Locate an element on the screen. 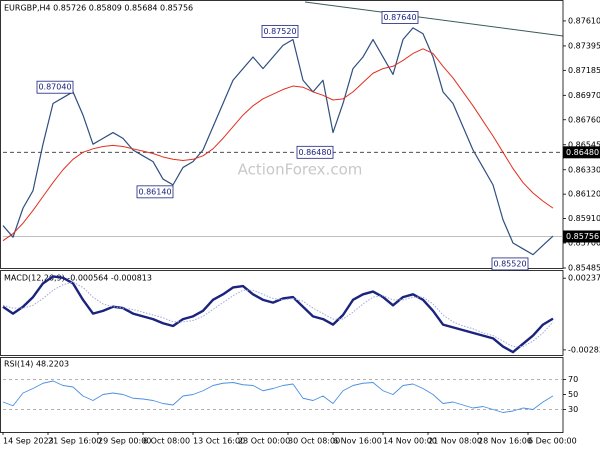  annotation-label: 0.87640 is located at coordinates (399, 17).